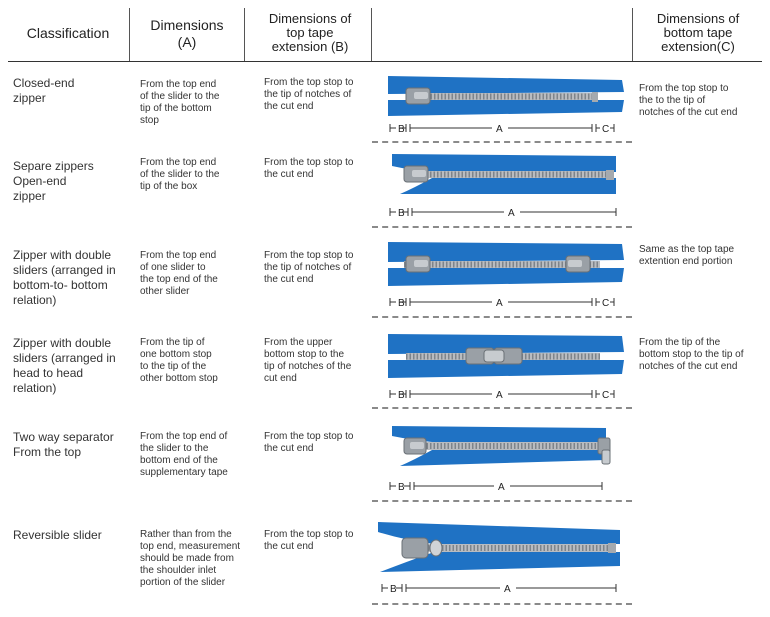 This screenshot has height=617, width=770. What do you see at coordinates (385, 61) in the screenshot?
I see `header-underline` at bounding box center [385, 61].